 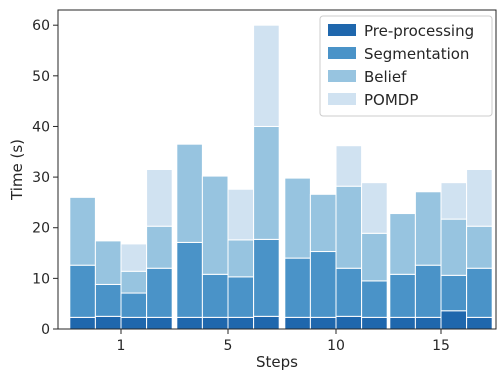 I want to click on bar-segment-15-4-pomdp, so click(x=479, y=198).